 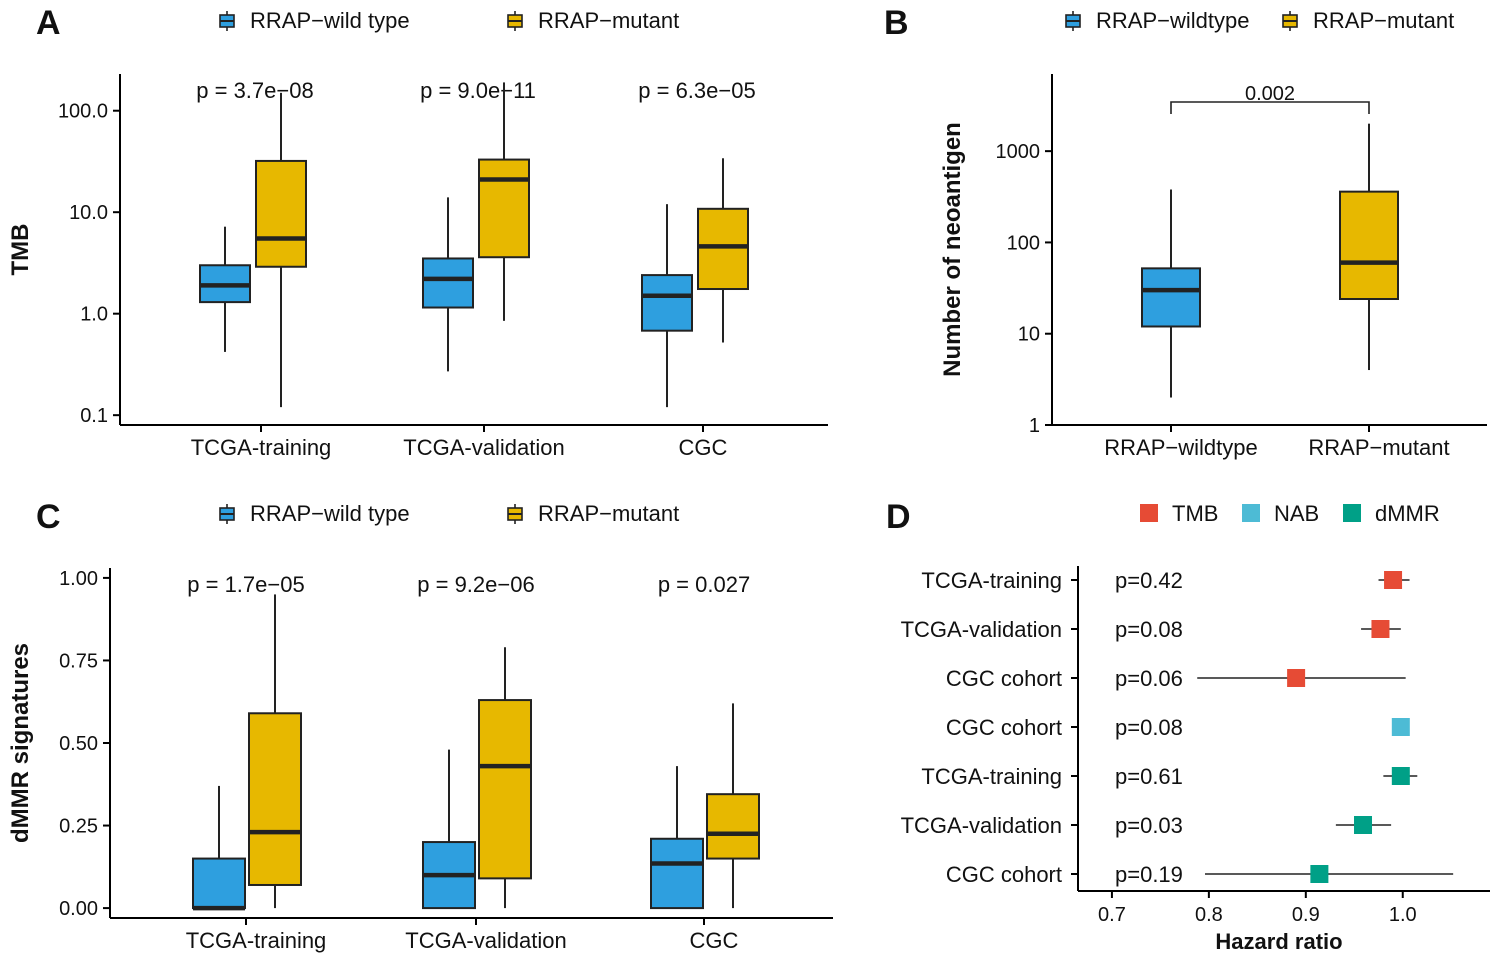 I want to click on legend-key-nab, so click(x=1251, y=513).